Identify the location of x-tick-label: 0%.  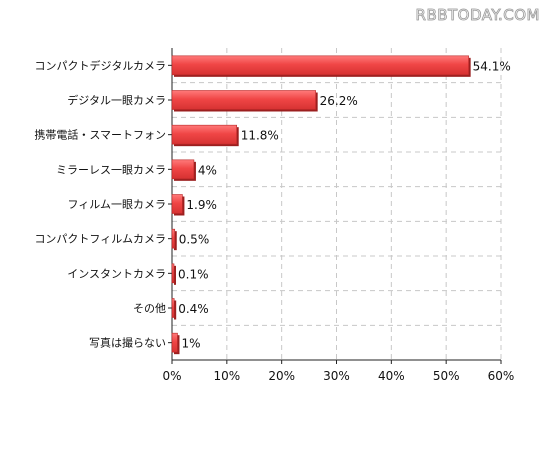
(171, 376).